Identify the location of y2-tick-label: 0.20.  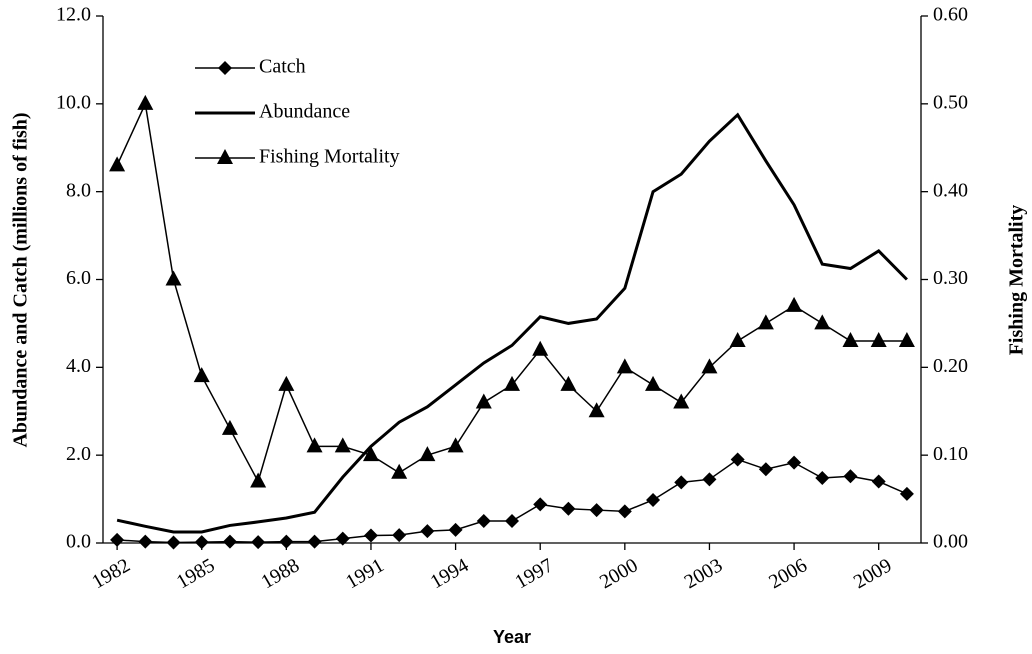
(950, 366).